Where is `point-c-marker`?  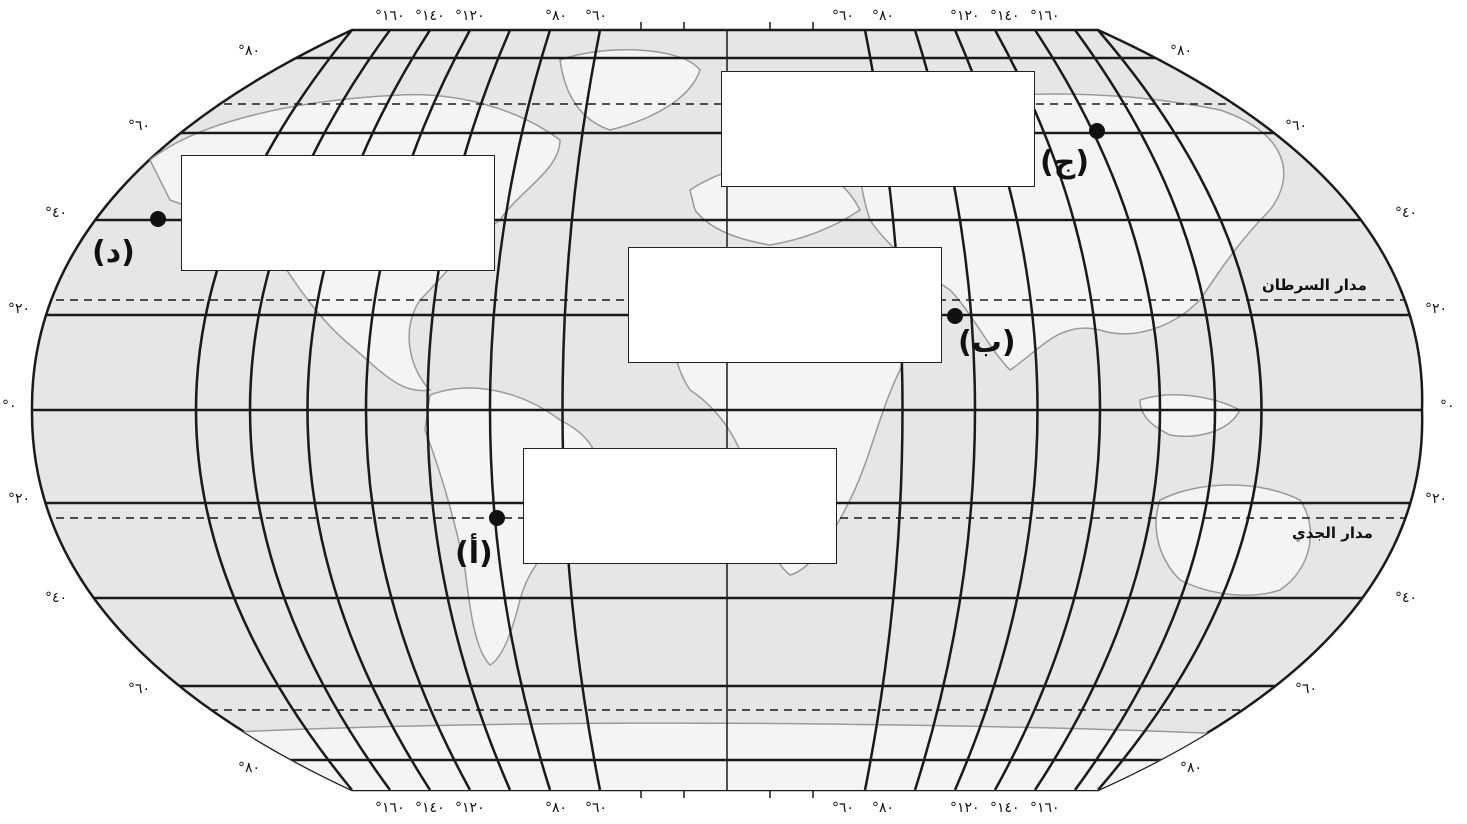
point-c-marker is located at coordinates (1097, 131).